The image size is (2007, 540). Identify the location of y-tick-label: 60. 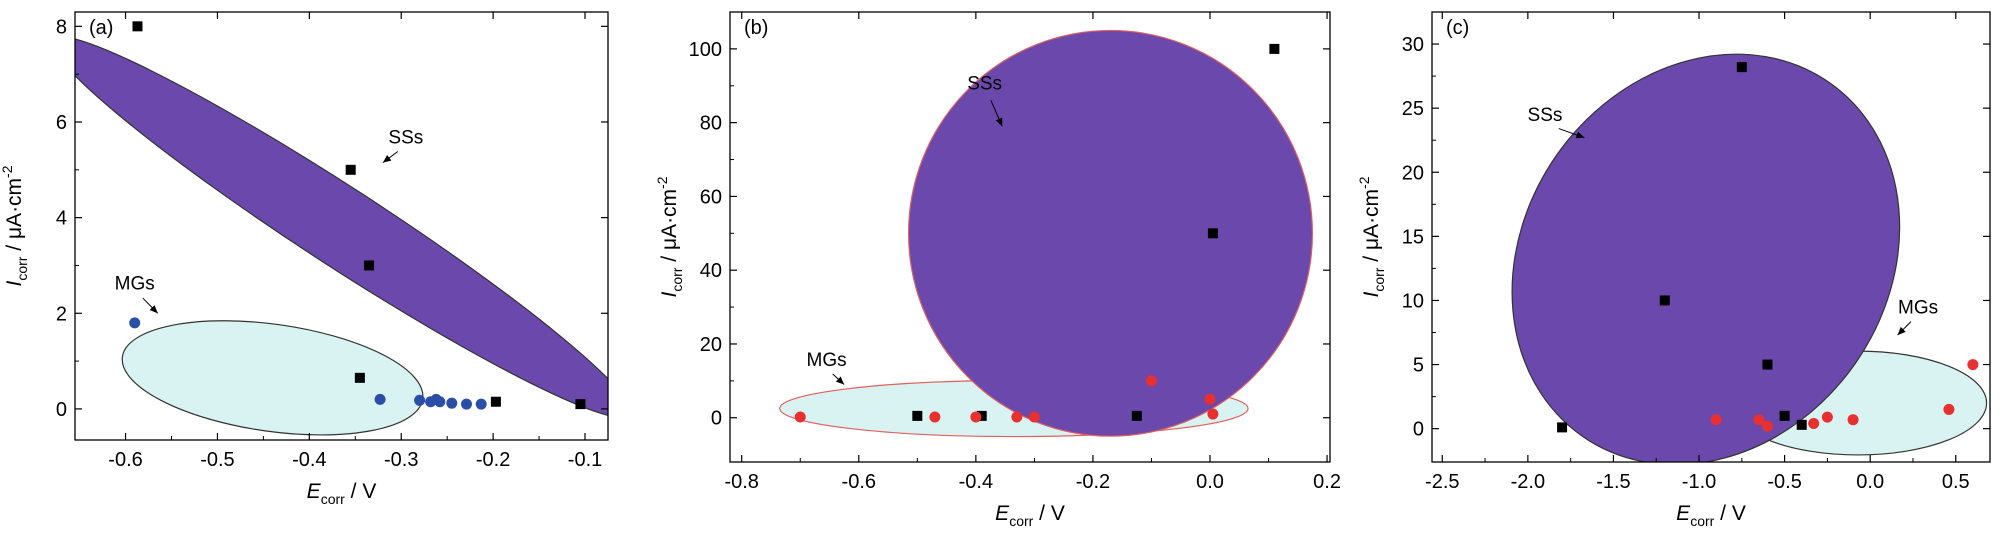
(711, 197).